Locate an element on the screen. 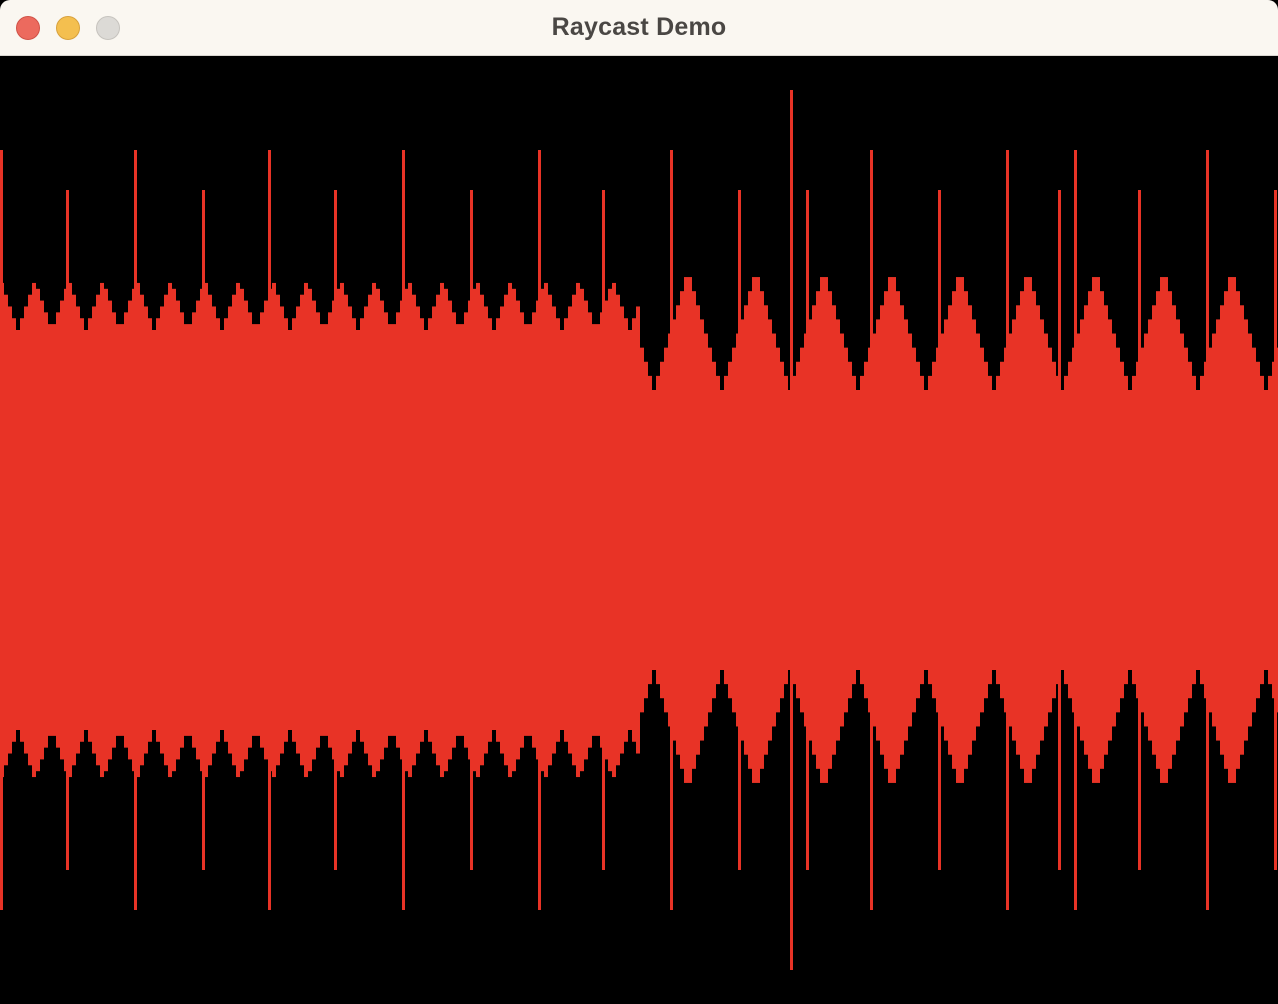 The width and height of the screenshot is (1278, 1004). window-title: Raycast Demo is located at coordinates (639, 27).